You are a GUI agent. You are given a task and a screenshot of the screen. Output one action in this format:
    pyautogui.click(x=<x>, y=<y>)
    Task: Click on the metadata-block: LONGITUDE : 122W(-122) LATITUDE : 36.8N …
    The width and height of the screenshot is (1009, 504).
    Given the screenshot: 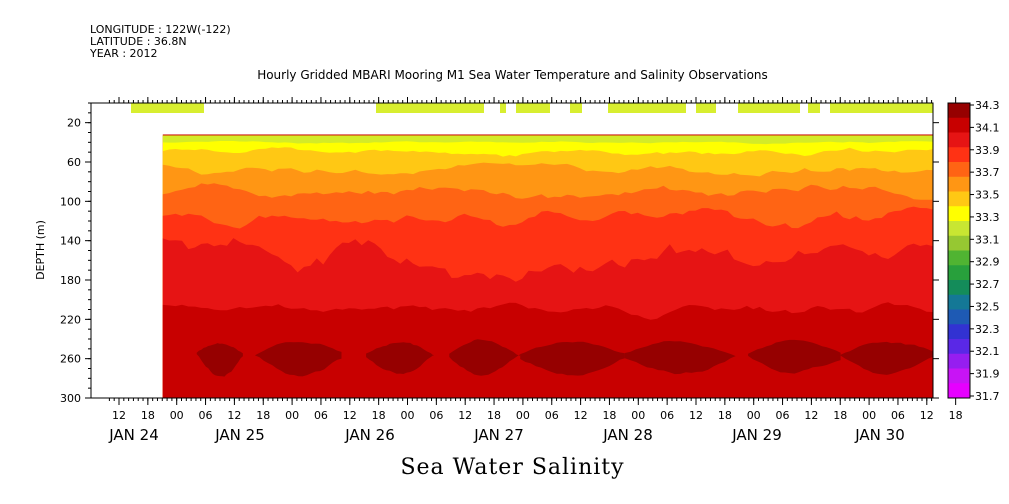 What is the action you would take?
    pyautogui.click(x=160, y=42)
    